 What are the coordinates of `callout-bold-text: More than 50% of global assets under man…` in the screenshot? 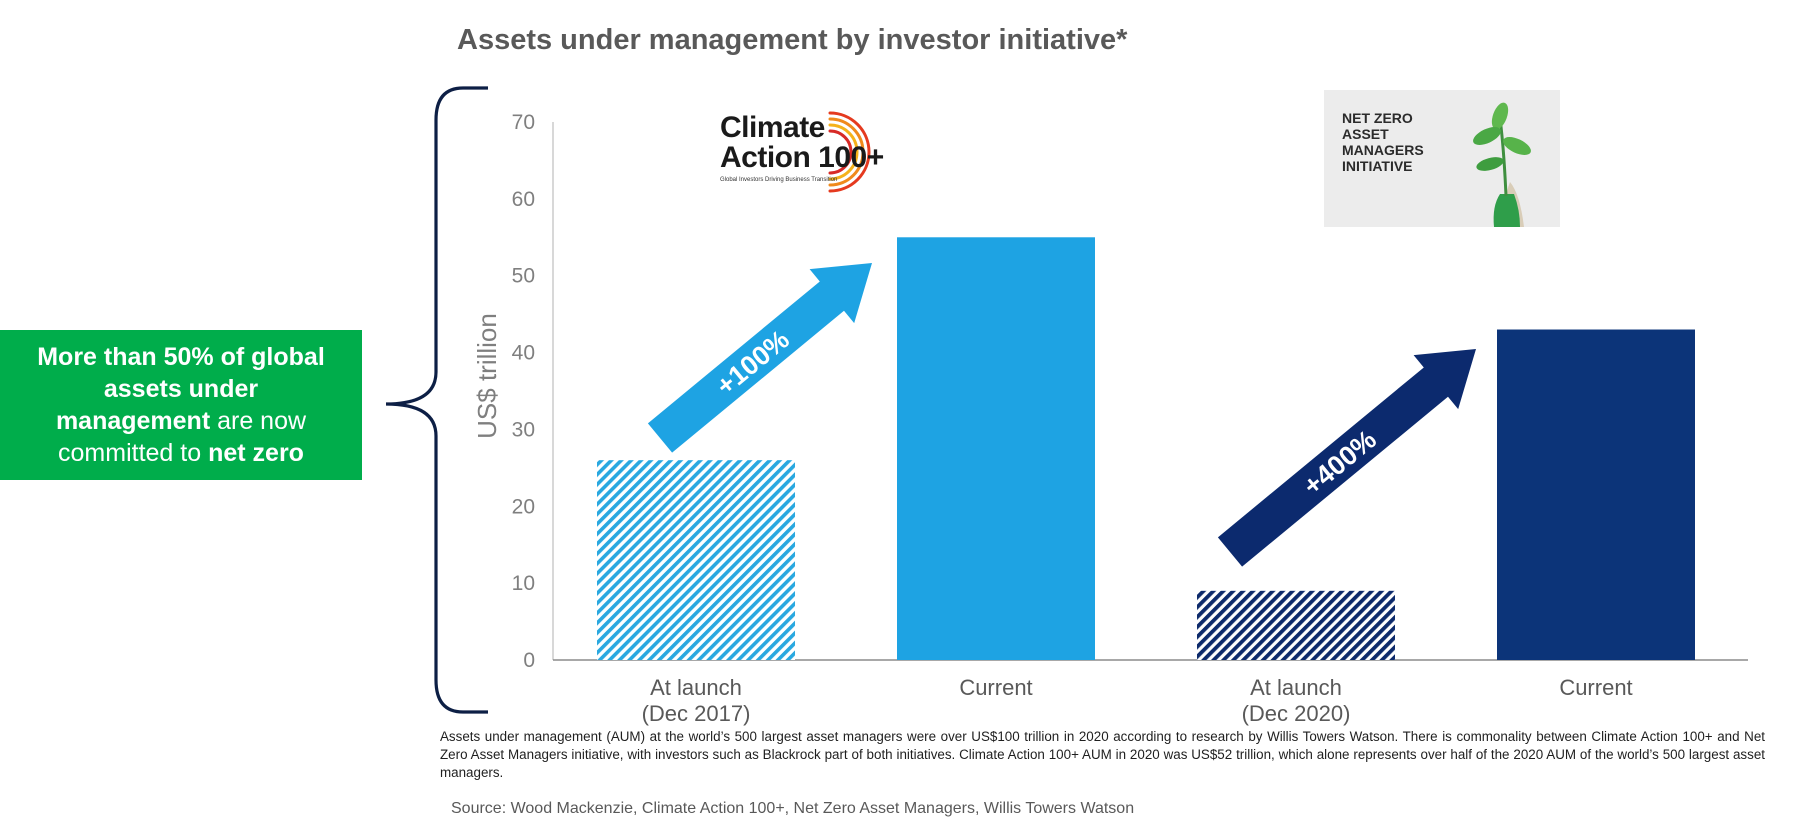 It's located at (181, 389).